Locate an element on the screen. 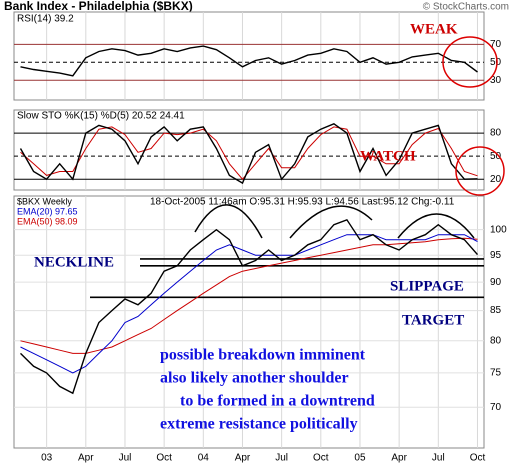 Image resolution: width=513 pixels, height=468 pixels. x-tick-label: 05 is located at coordinates (360, 458).